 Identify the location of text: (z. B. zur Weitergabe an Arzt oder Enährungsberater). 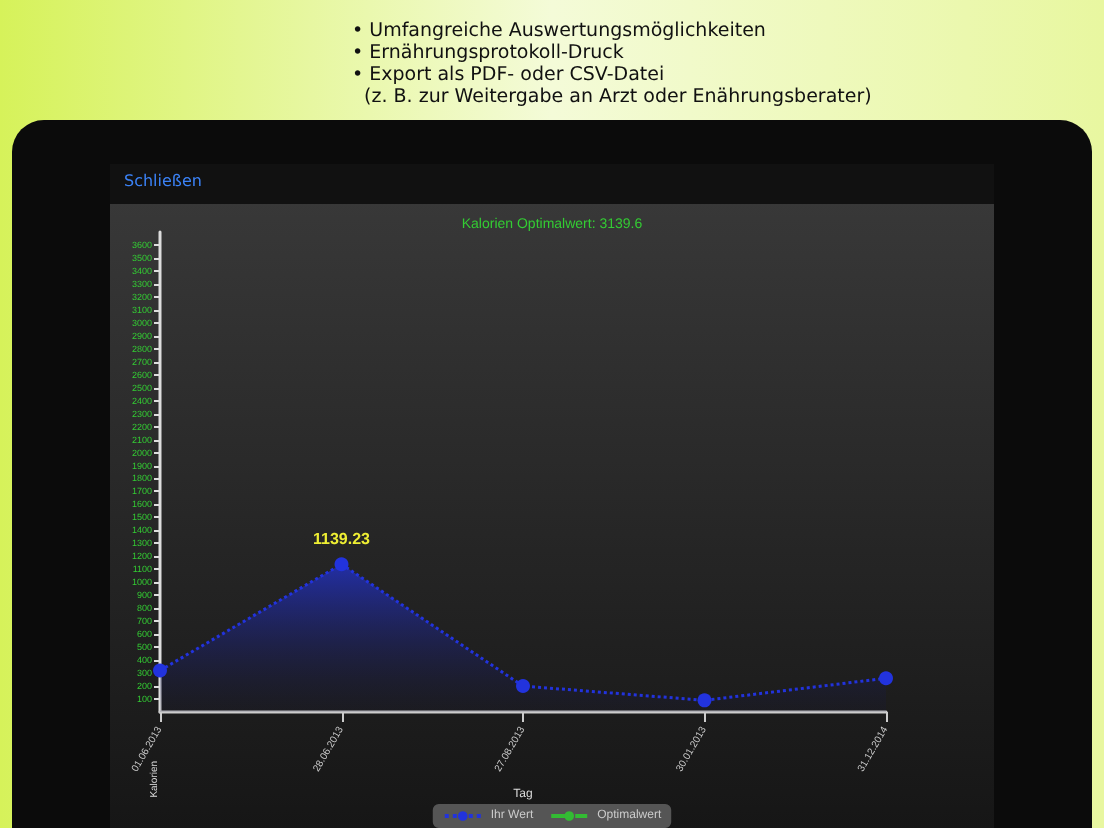
(618, 97).